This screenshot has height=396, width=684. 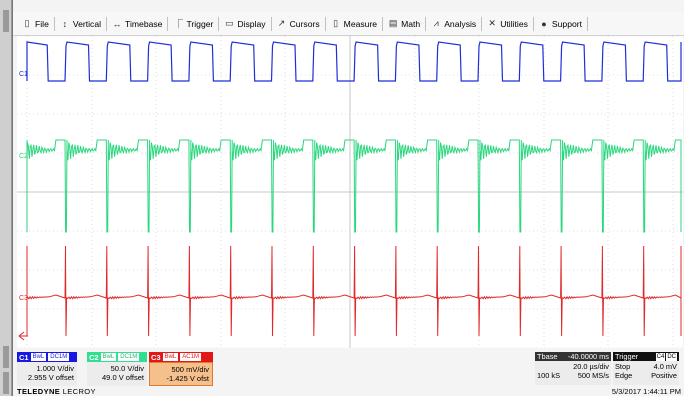 I want to click on trigger-slope: Positive, so click(x=664, y=375).